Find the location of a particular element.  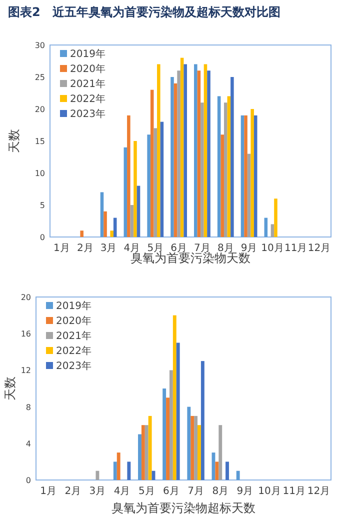

y-tick-label: 5 is located at coordinates (42, 205).